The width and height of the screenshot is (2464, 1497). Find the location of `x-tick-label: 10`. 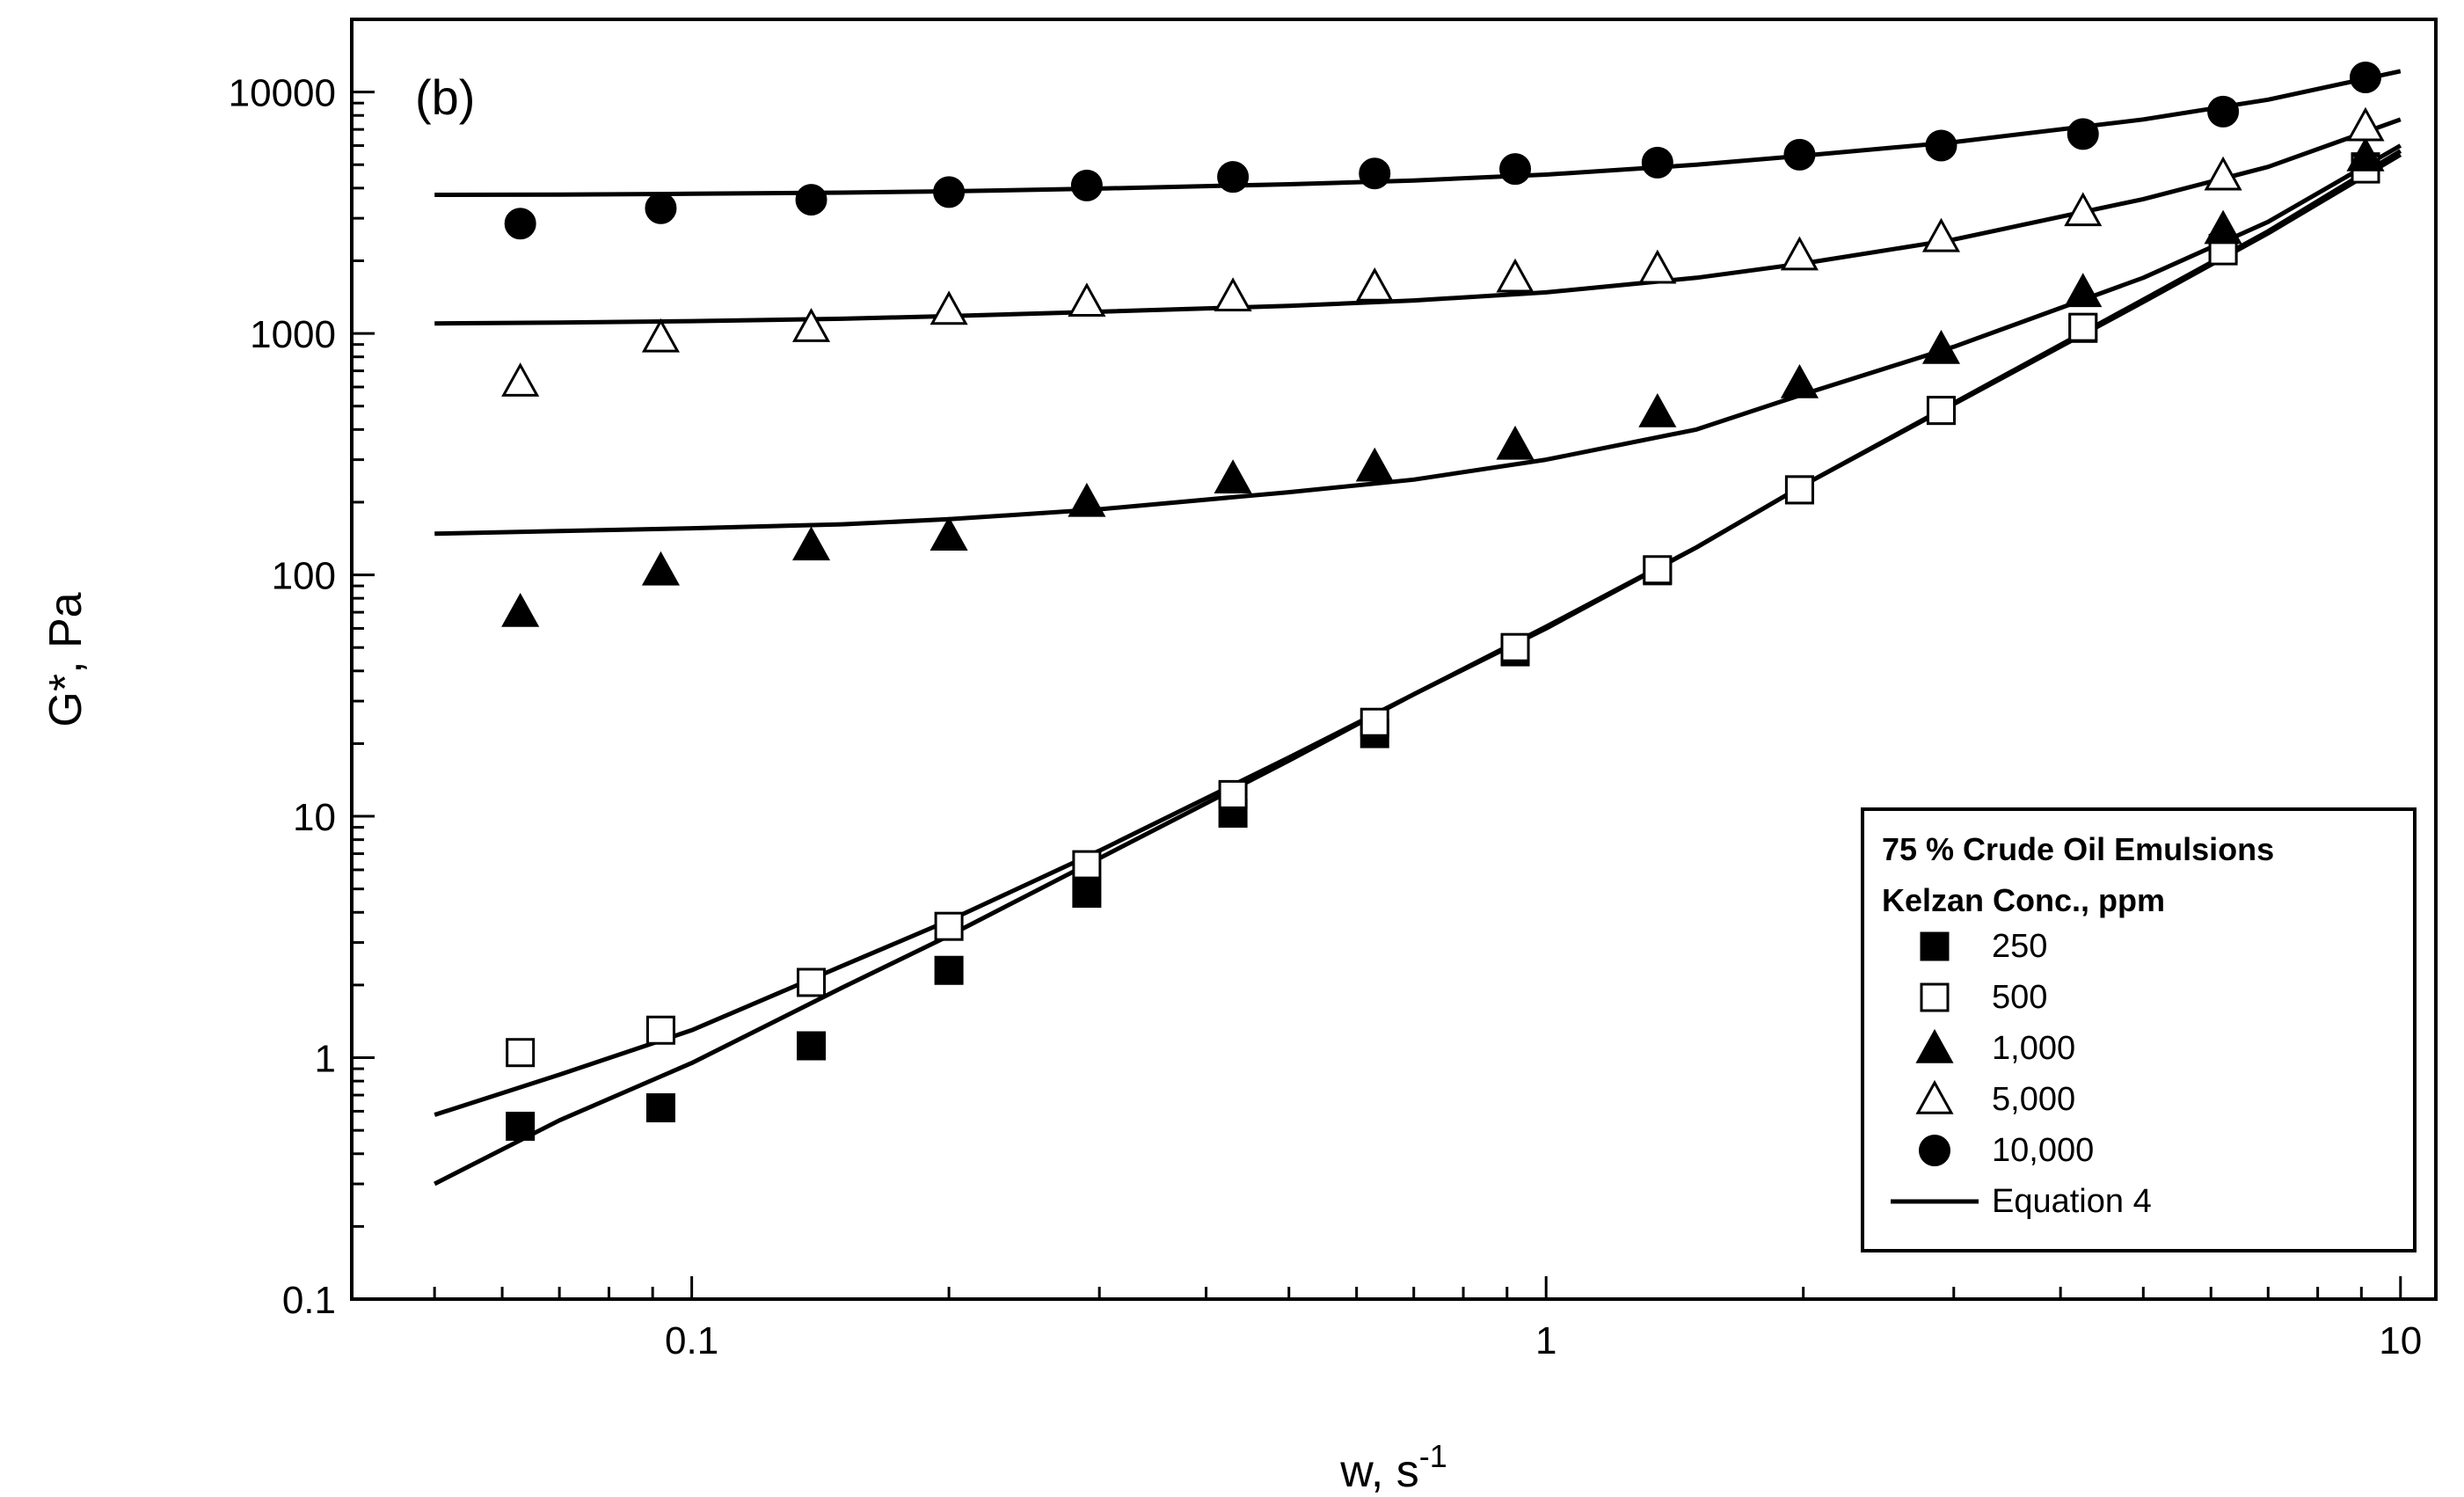

x-tick-label: 10 is located at coordinates (2401, 1340).